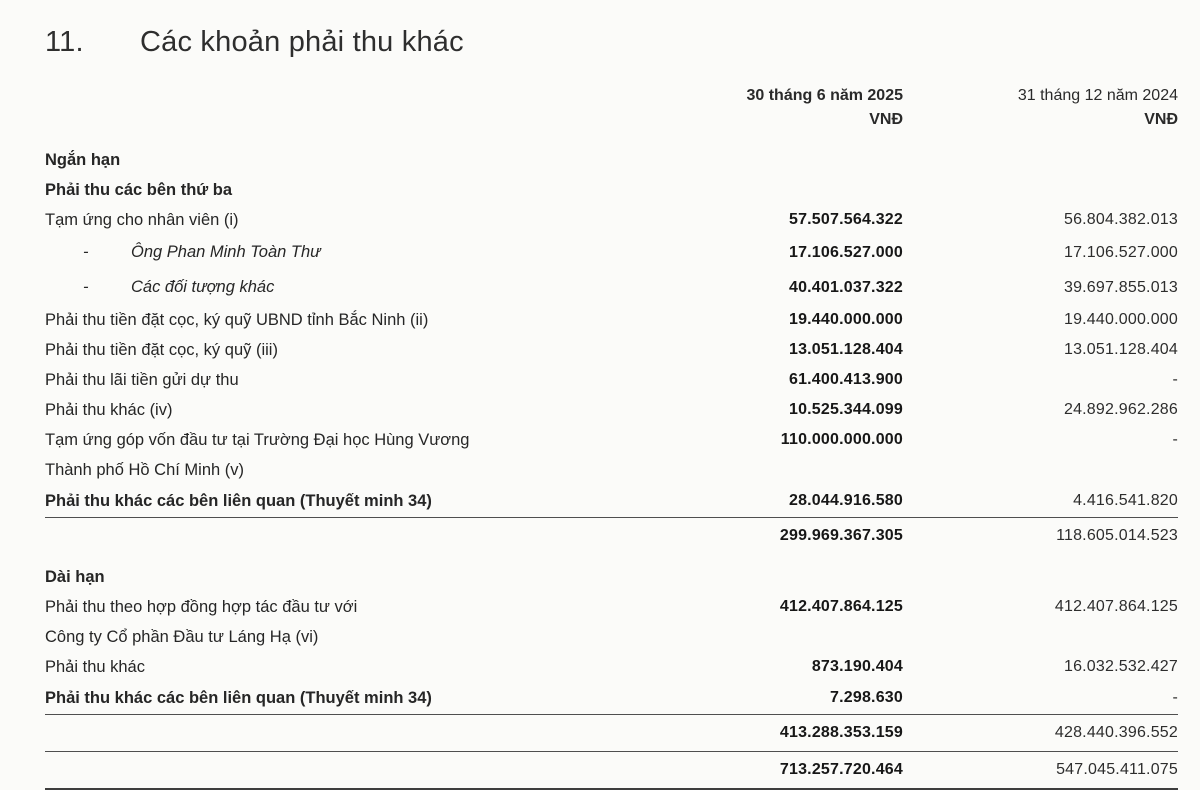 The image size is (1200, 790). I want to click on value-prior-period: 428.440.396.552, so click(1116, 732).